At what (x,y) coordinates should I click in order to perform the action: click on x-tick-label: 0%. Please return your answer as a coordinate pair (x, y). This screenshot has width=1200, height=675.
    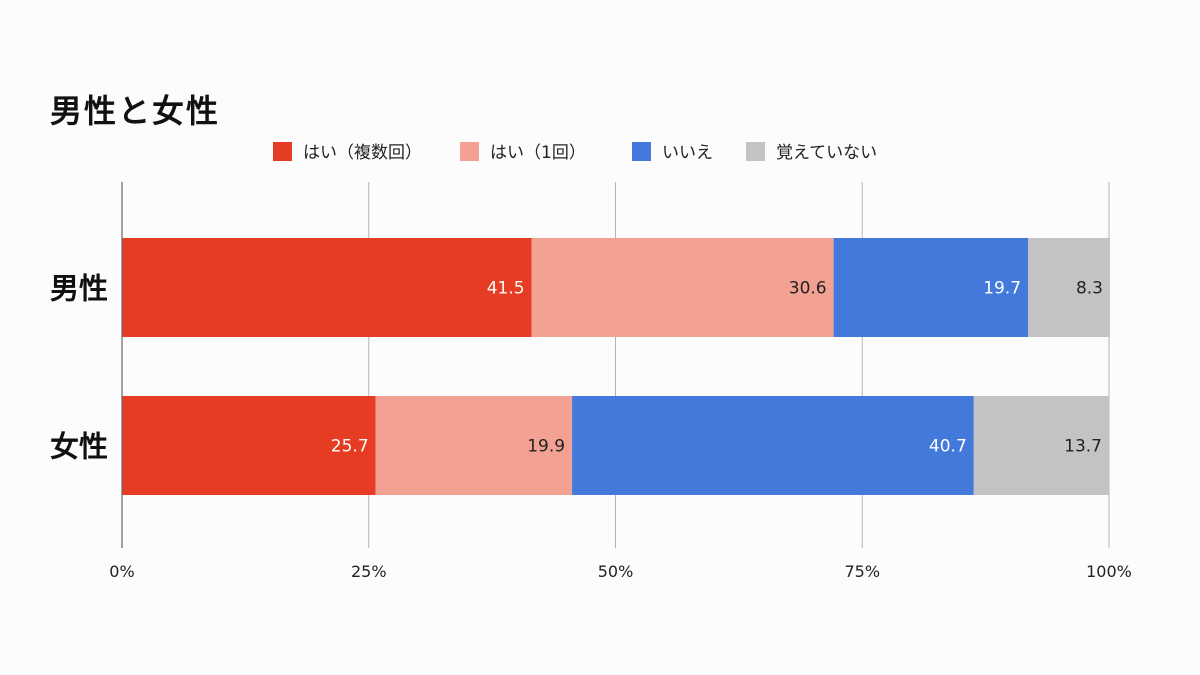
    Looking at the image, I should click on (121, 571).